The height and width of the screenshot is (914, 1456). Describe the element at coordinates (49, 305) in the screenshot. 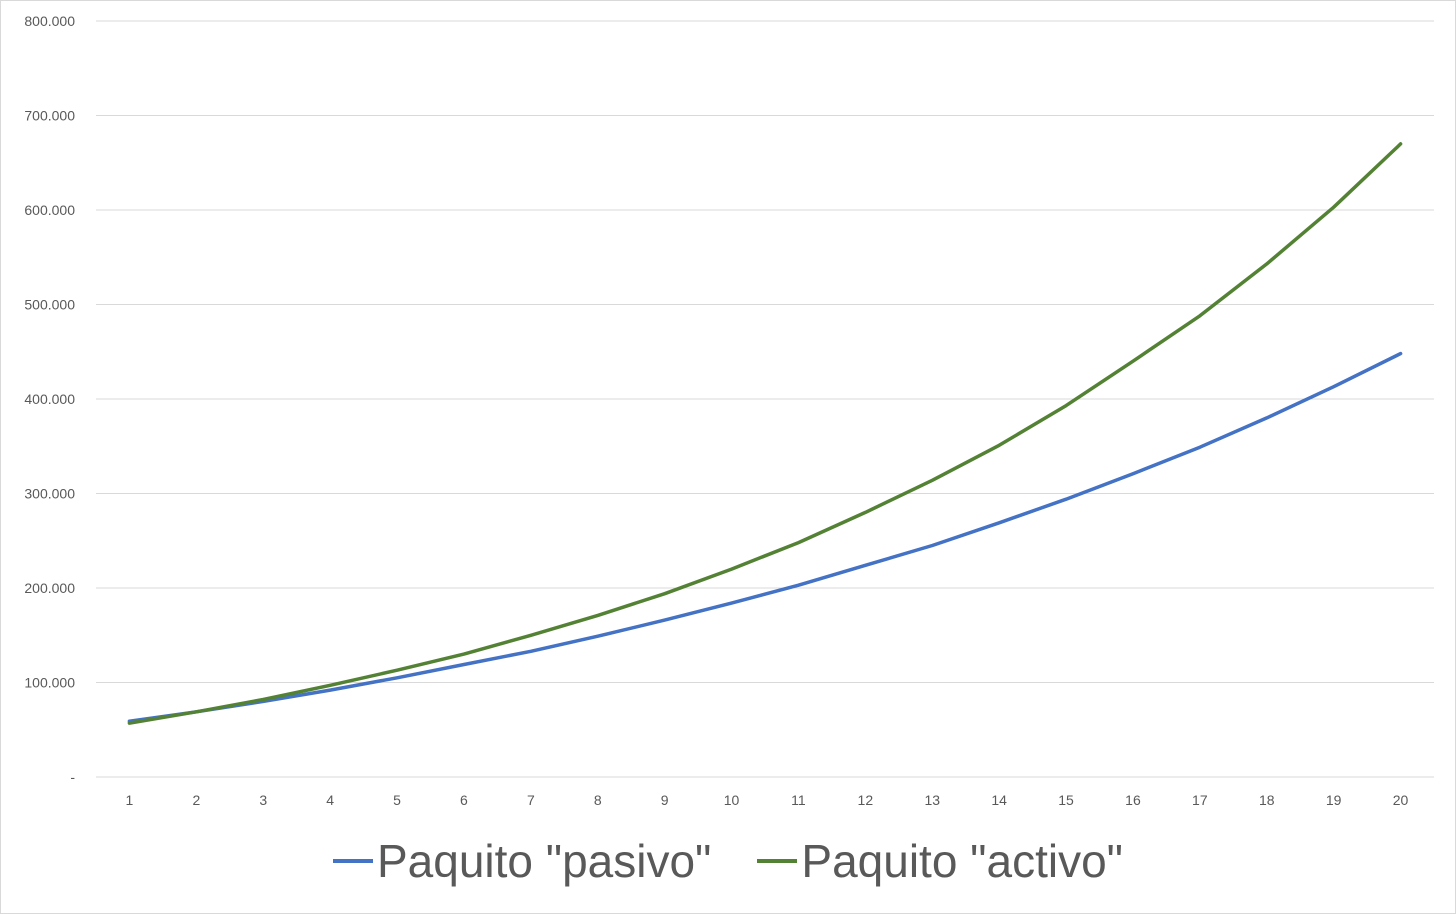

I see `y-tick-label: 500.000` at that location.